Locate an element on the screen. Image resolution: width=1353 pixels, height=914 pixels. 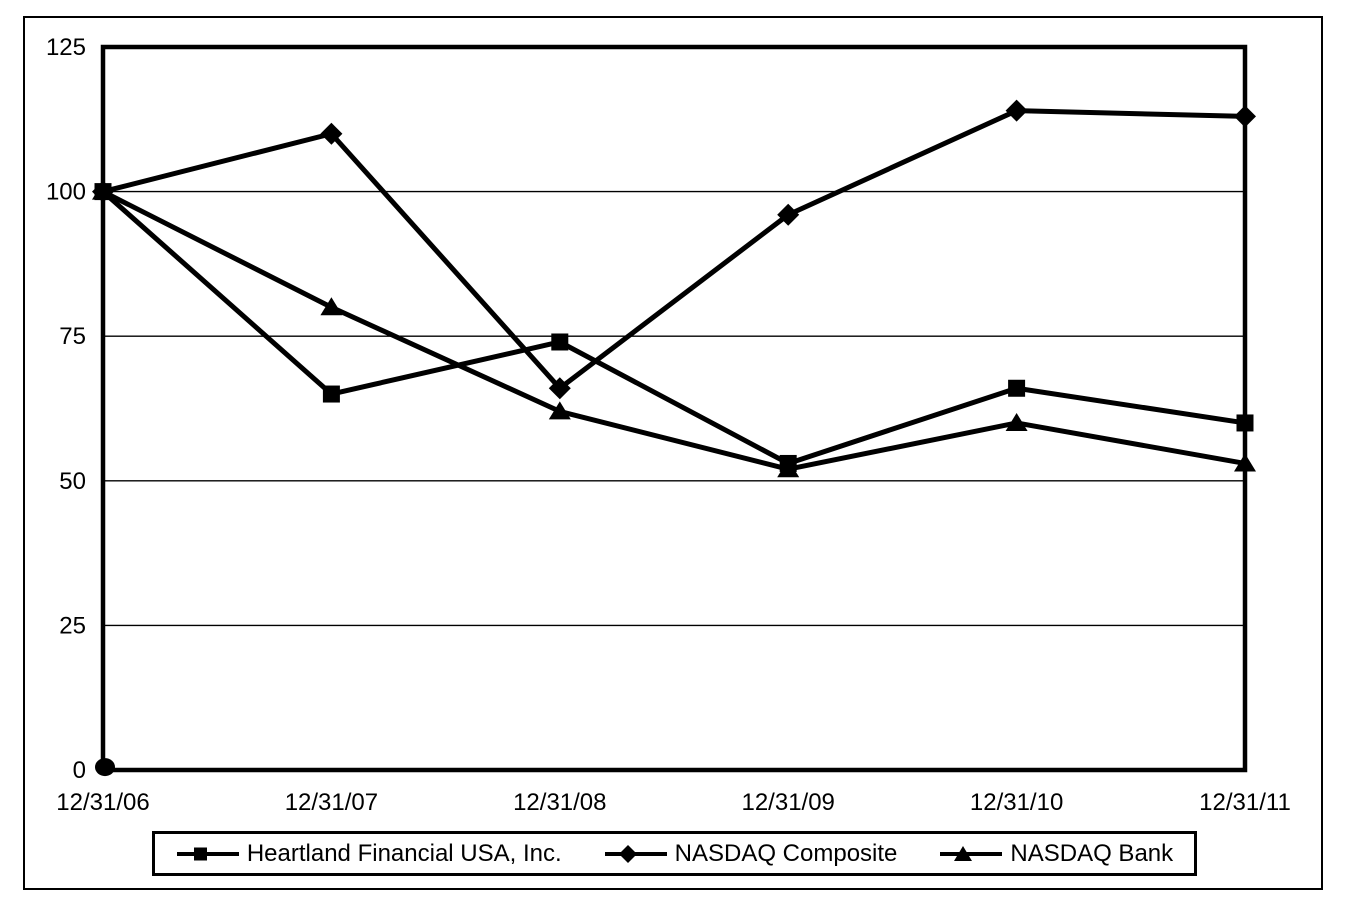
y-axis-tick-label: 125 is located at coordinates (66, 47).